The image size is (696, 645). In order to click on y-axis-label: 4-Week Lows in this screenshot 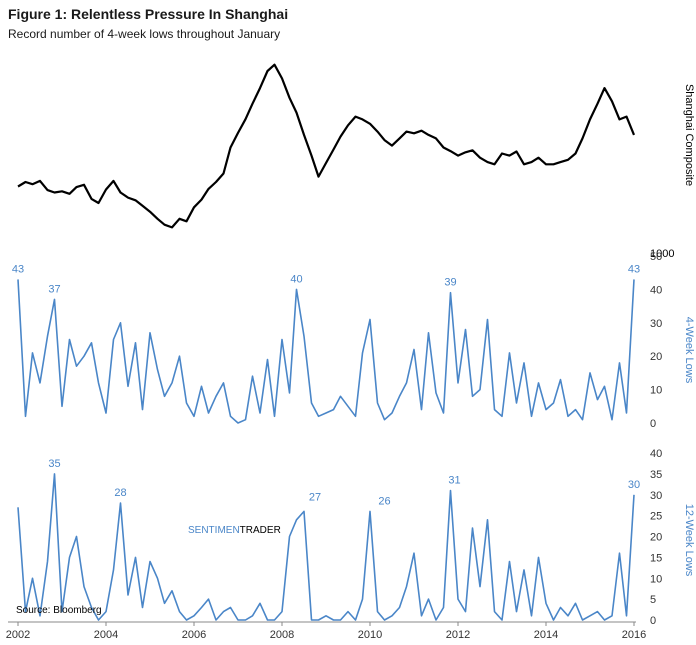, I will do `click(689, 350)`.